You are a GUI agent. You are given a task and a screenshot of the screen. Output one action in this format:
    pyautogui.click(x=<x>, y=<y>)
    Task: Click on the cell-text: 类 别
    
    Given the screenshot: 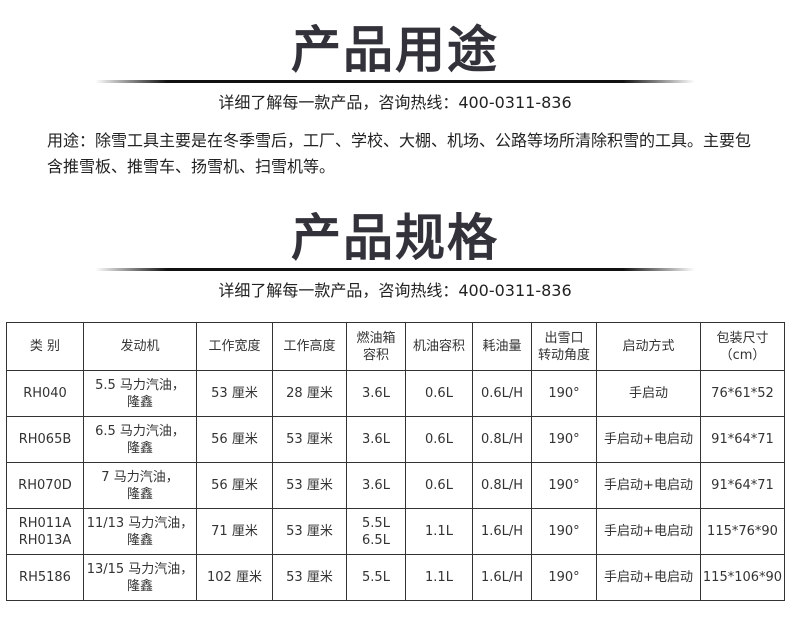 What is the action you would take?
    pyautogui.click(x=45, y=346)
    